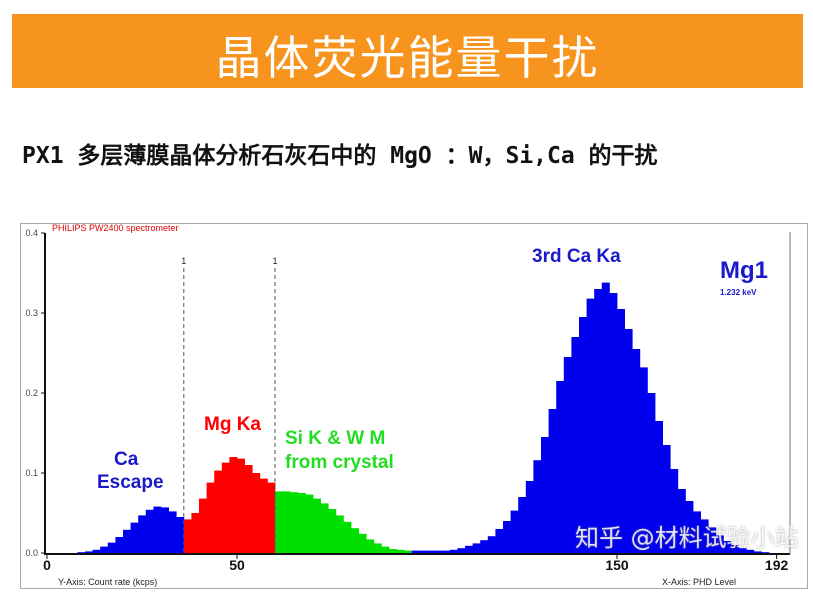 Image resolution: width=813 pixels, height=592 pixels. I want to click on y-tick-label: 0.1, so click(31, 473).